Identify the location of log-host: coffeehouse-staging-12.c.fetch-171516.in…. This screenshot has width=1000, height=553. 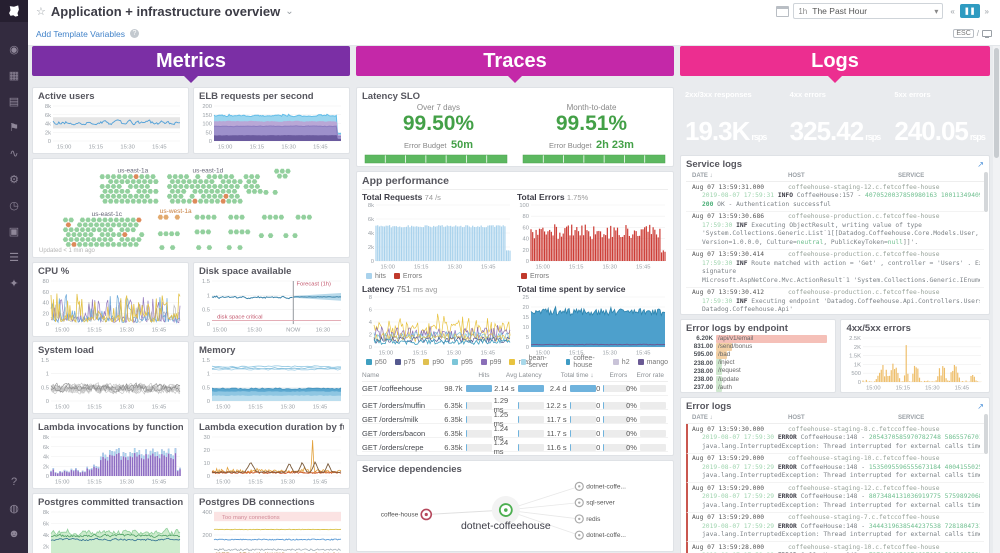
(841, 488).